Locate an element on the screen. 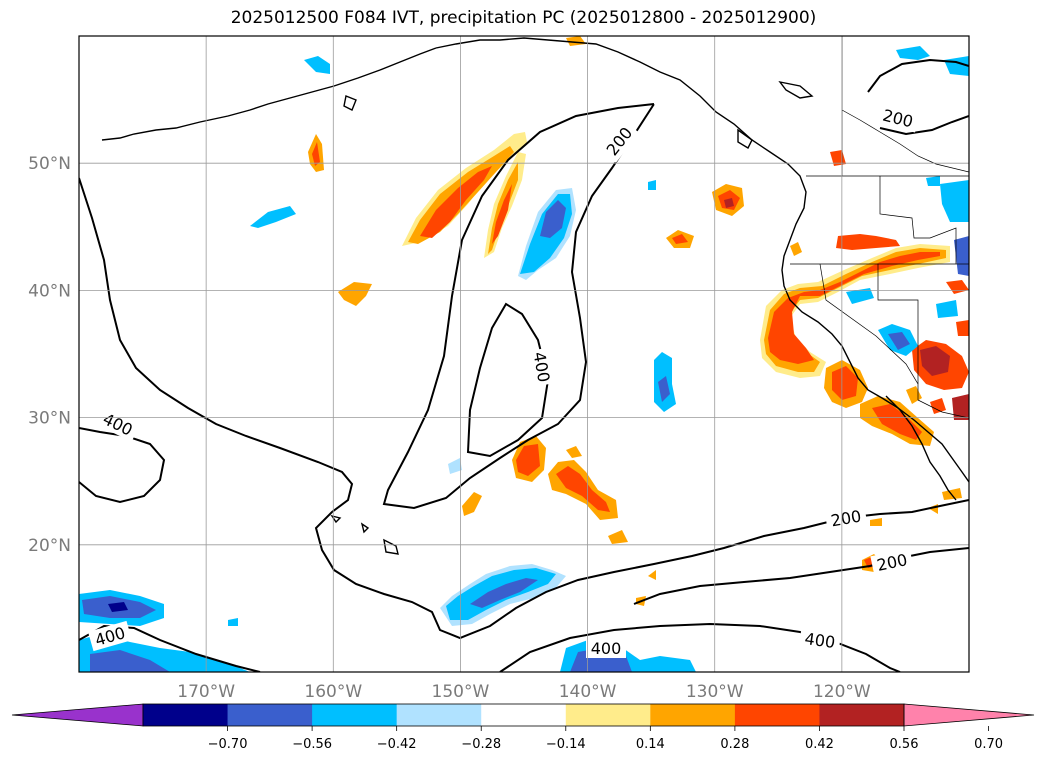  ivt-contour-200-se is located at coordinates (801, 576).